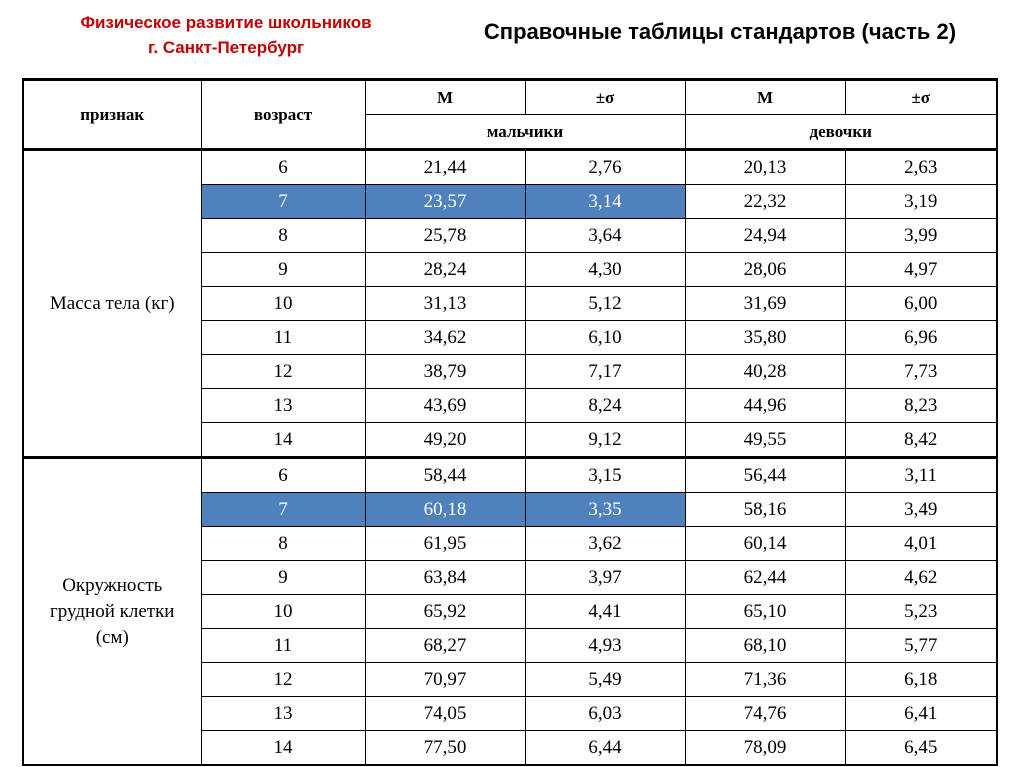 This screenshot has width=1024, height=767. What do you see at coordinates (841, 132) in the screenshot?
I see `header-girls: девочки` at bounding box center [841, 132].